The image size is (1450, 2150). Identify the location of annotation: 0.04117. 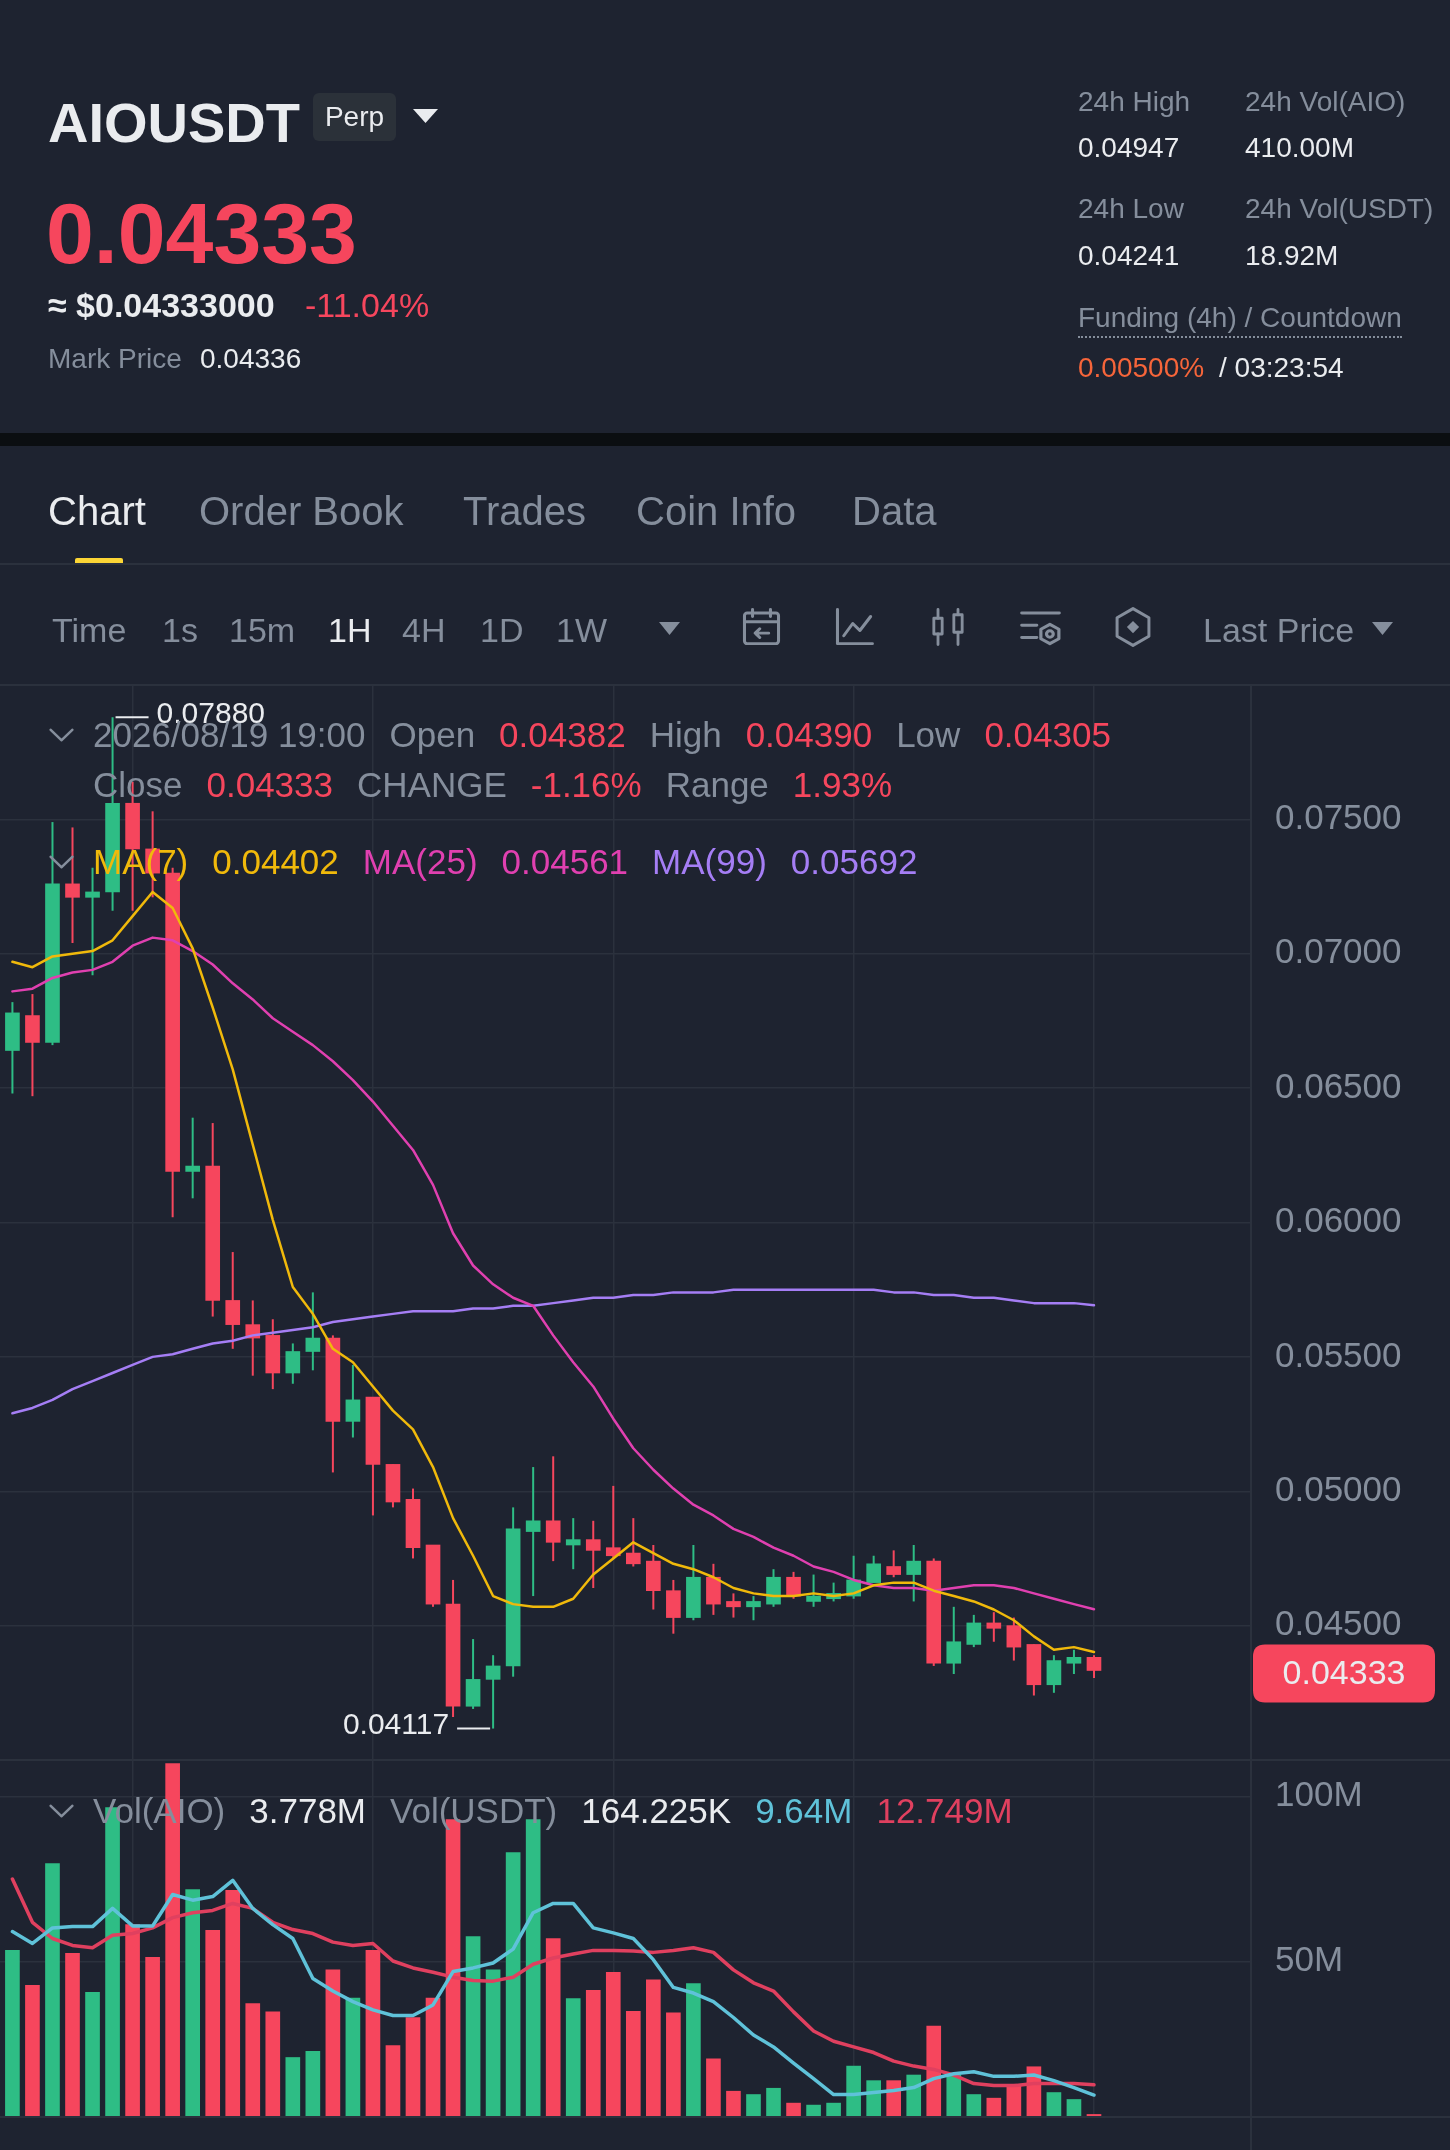
(396, 1723).